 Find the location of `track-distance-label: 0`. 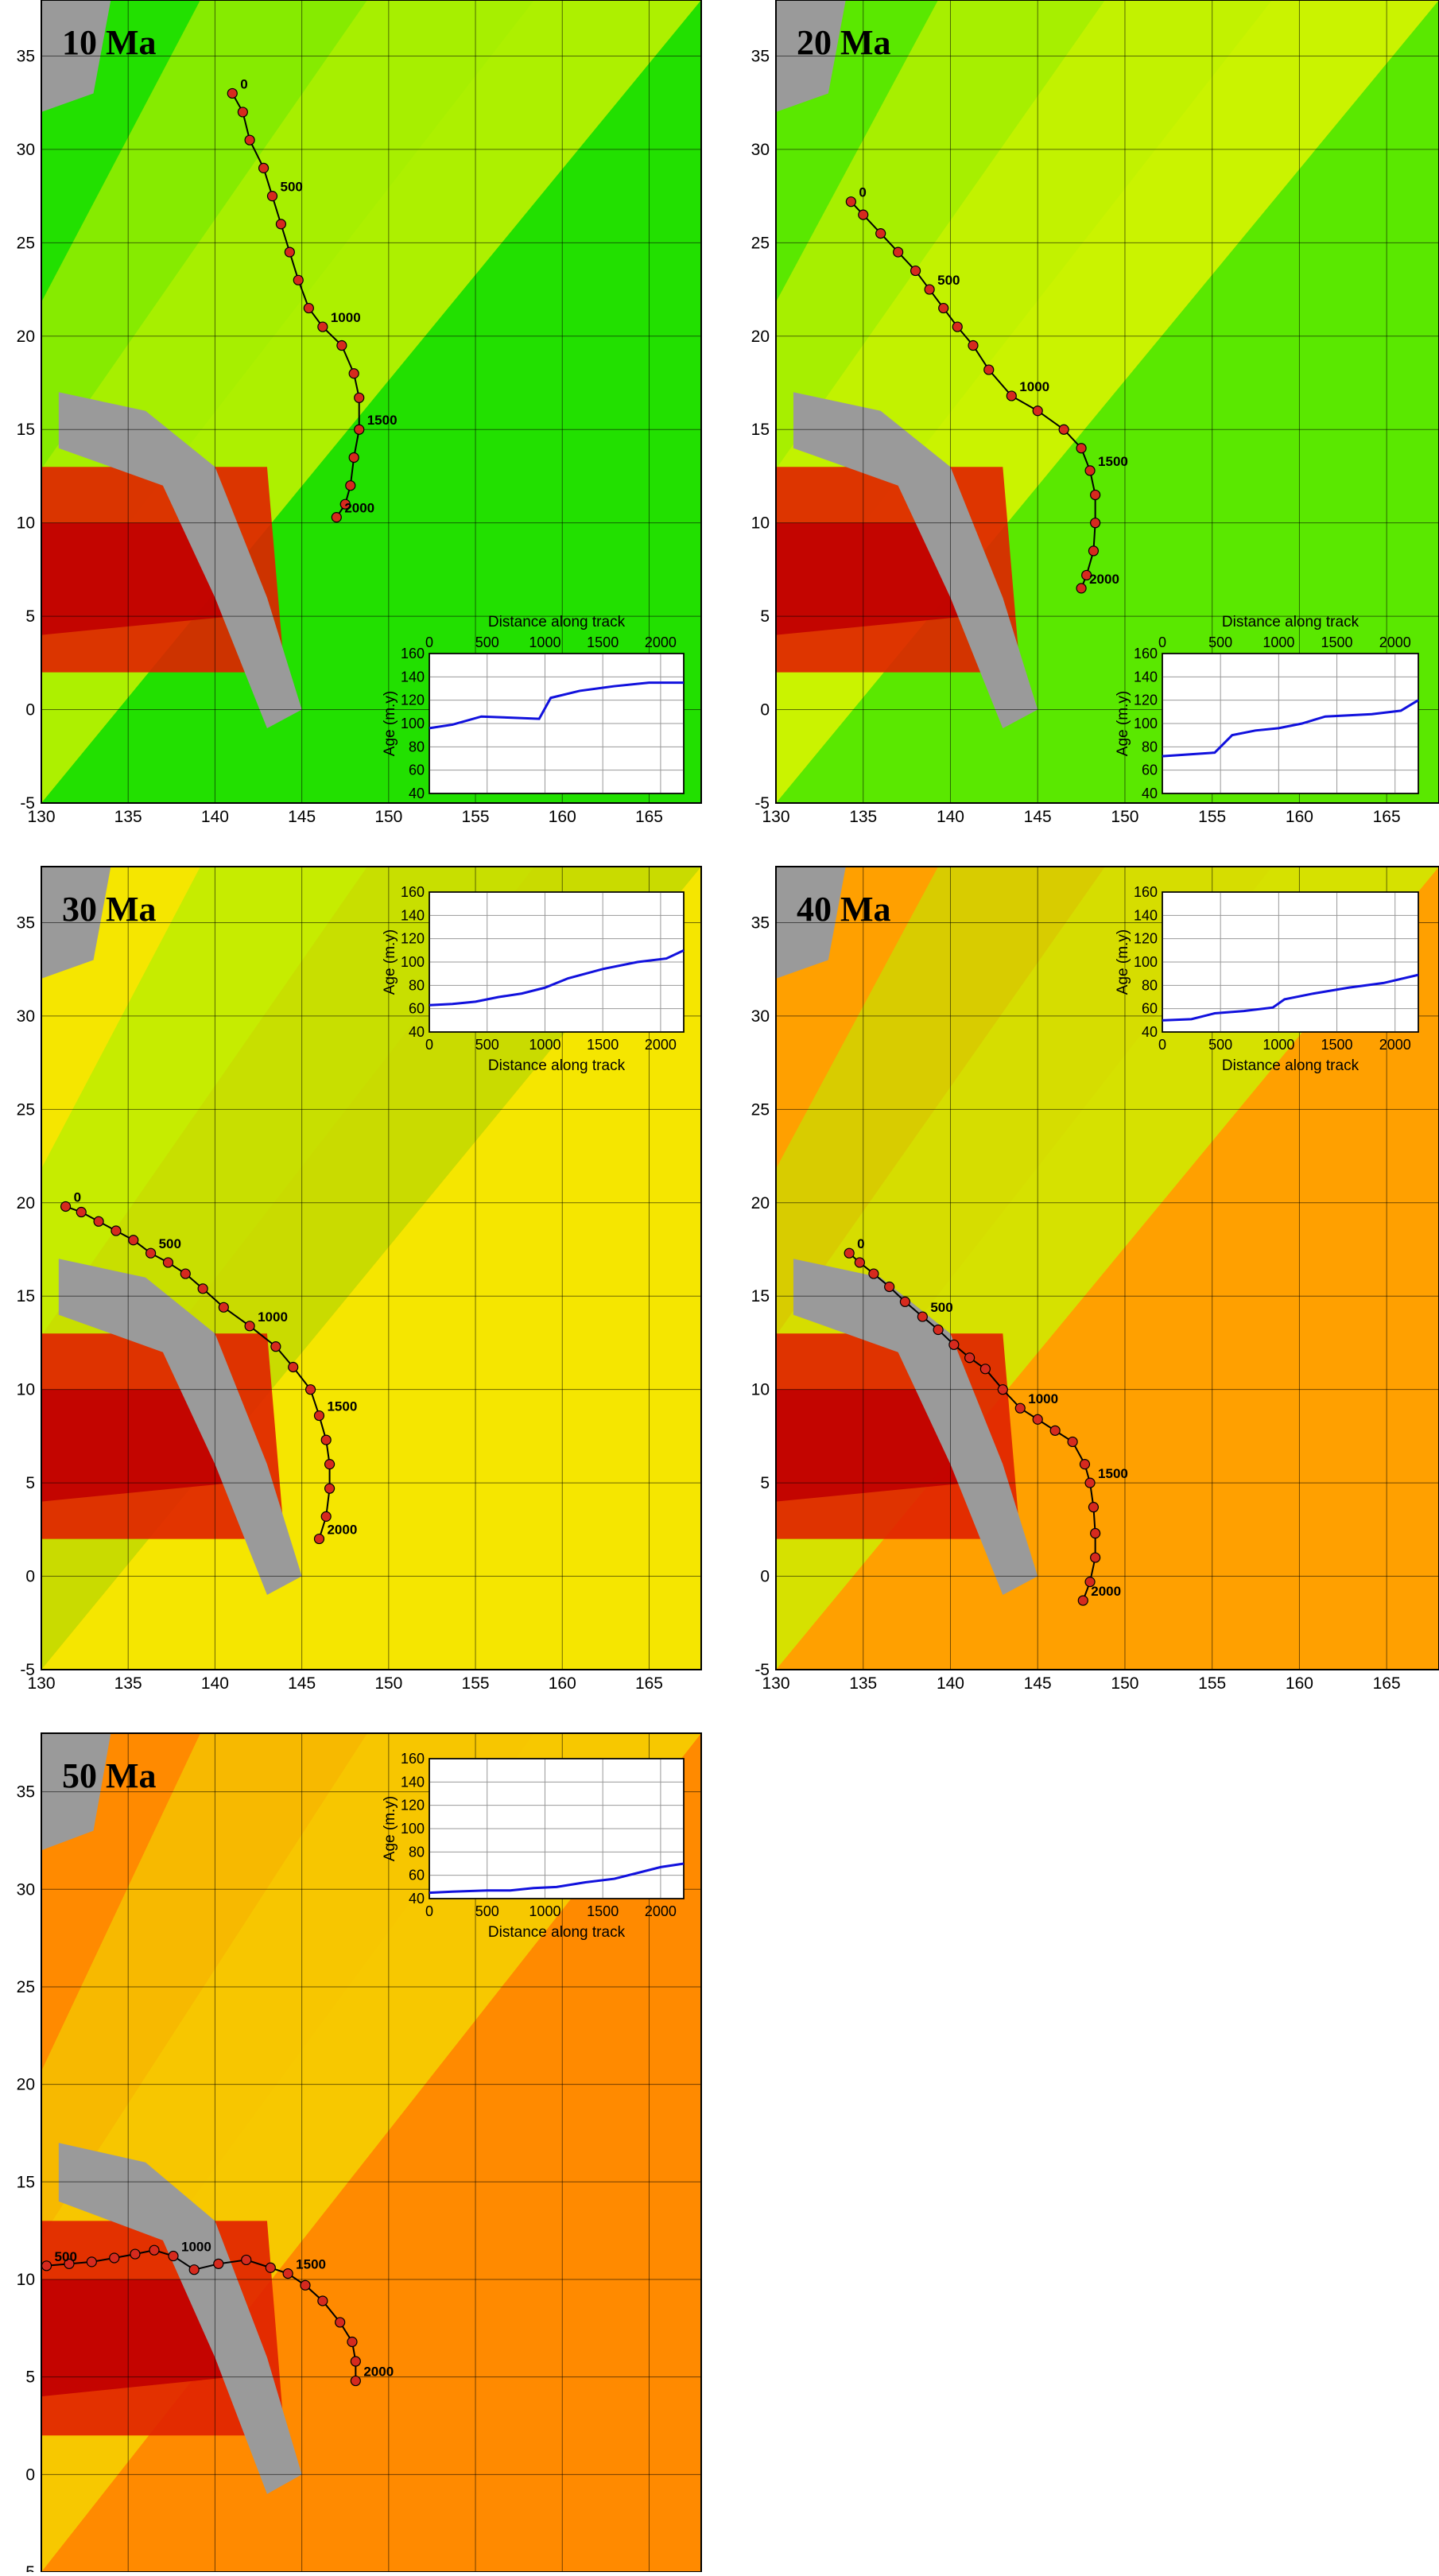

track-distance-label: 0 is located at coordinates (77, 1197).